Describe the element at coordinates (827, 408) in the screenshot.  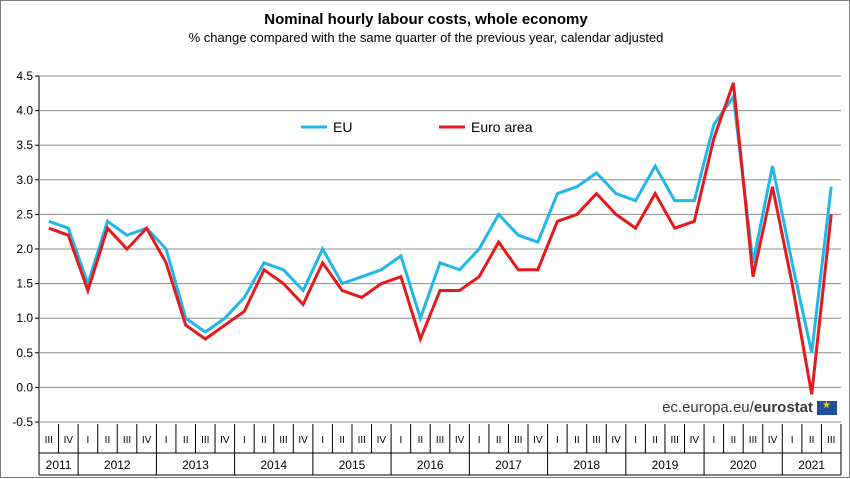
I see `eu-flag-icon` at that location.